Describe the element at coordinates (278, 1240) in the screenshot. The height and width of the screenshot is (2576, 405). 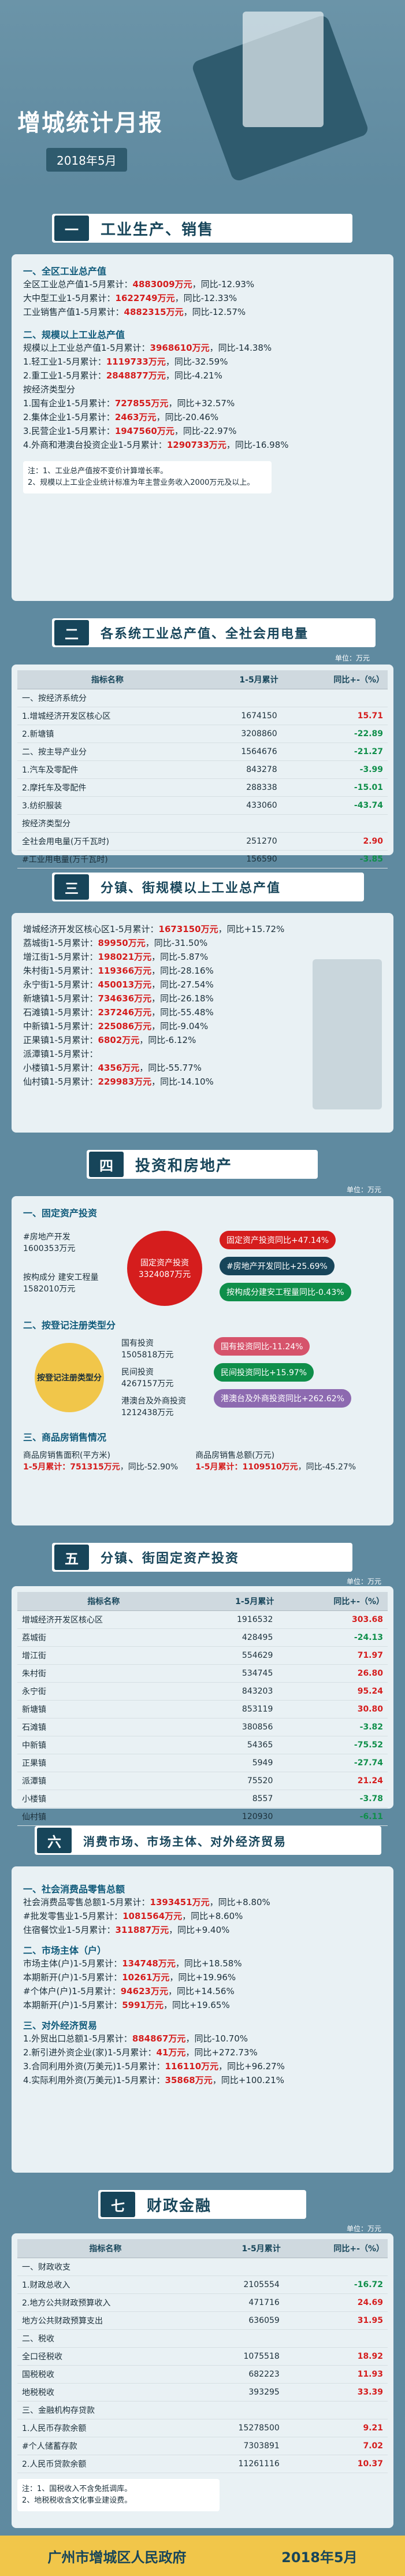
I see `fi-pill: 固定资产投资同比+47.14%` at that location.